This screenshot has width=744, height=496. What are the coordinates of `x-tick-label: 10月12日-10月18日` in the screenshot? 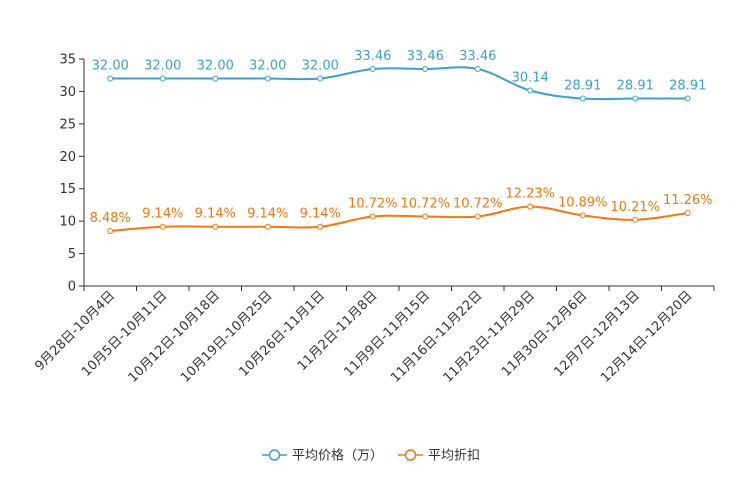 It's located at (174, 336).